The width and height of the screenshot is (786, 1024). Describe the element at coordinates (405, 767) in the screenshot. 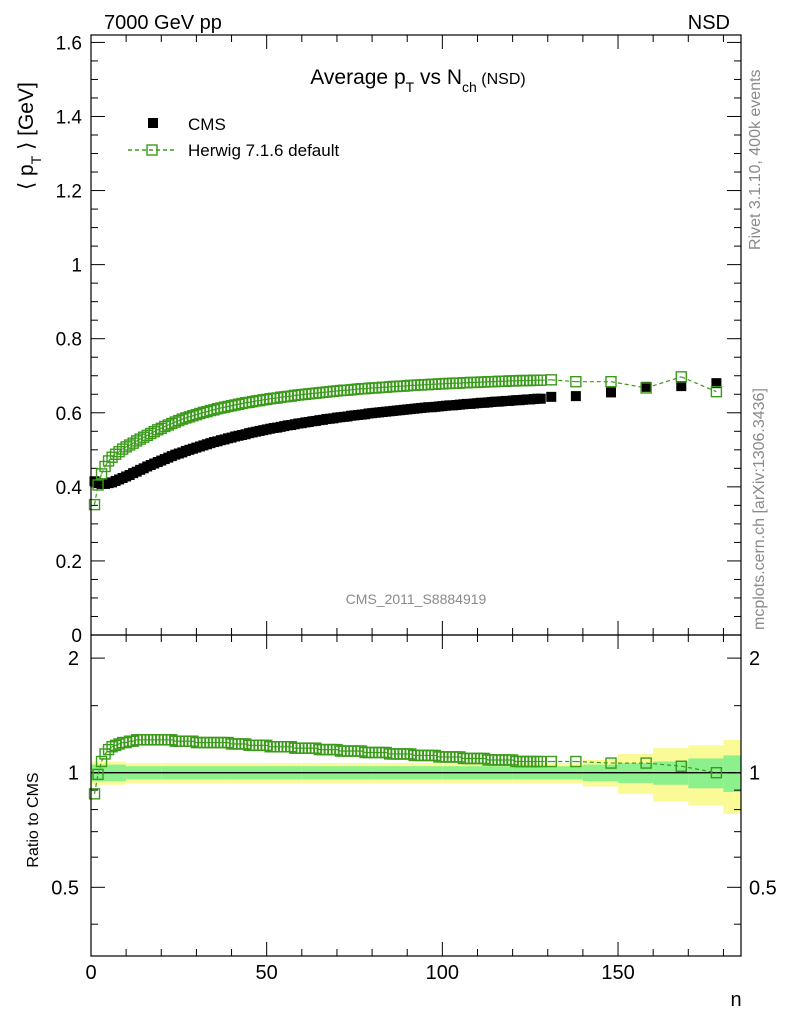

I see `ratio-series-marks` at that location.